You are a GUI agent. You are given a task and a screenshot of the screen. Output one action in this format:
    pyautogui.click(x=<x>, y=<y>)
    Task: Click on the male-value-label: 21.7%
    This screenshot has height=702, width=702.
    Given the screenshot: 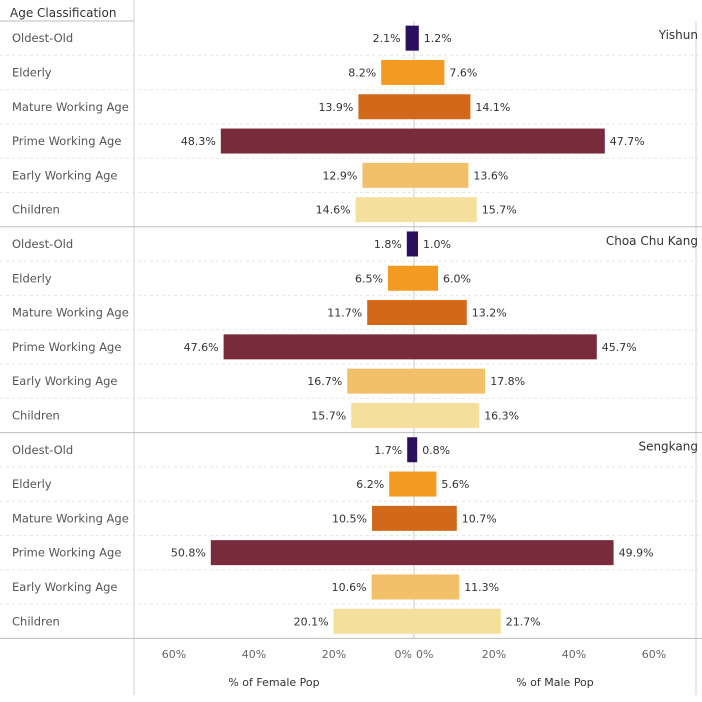 What is the action you would take?
    pyautogui.click(x=523, y=621)
    